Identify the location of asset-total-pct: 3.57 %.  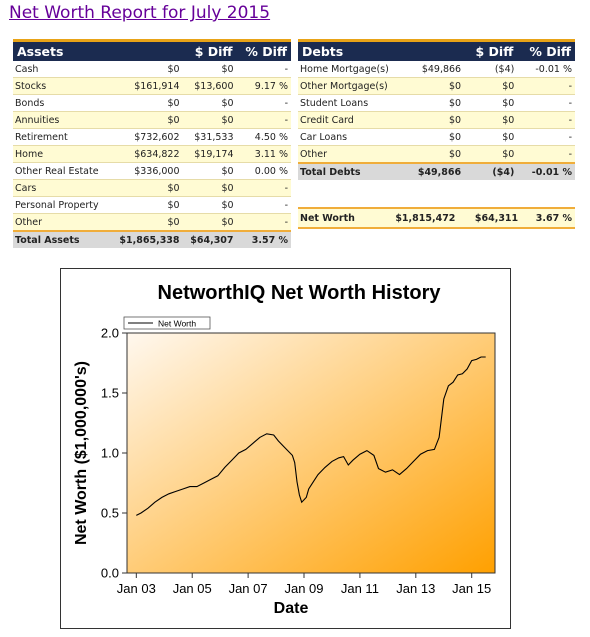
(263, 239).